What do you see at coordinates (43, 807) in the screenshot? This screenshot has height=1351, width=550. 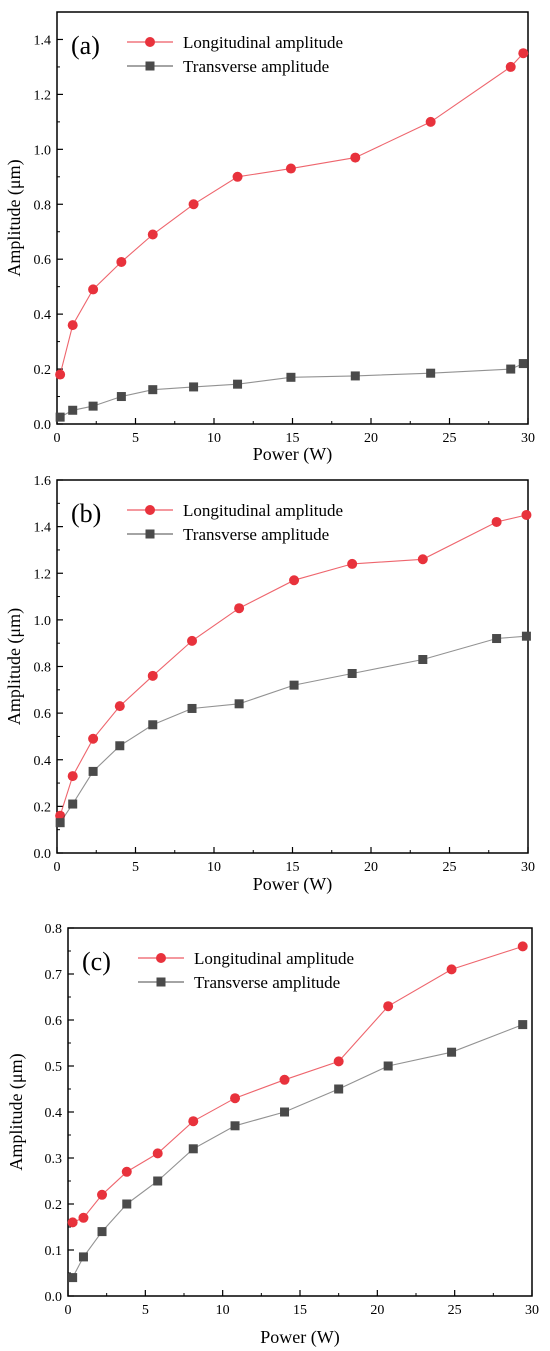 I see `y-tick-label: 0.2` at bounding box center [43, 807].